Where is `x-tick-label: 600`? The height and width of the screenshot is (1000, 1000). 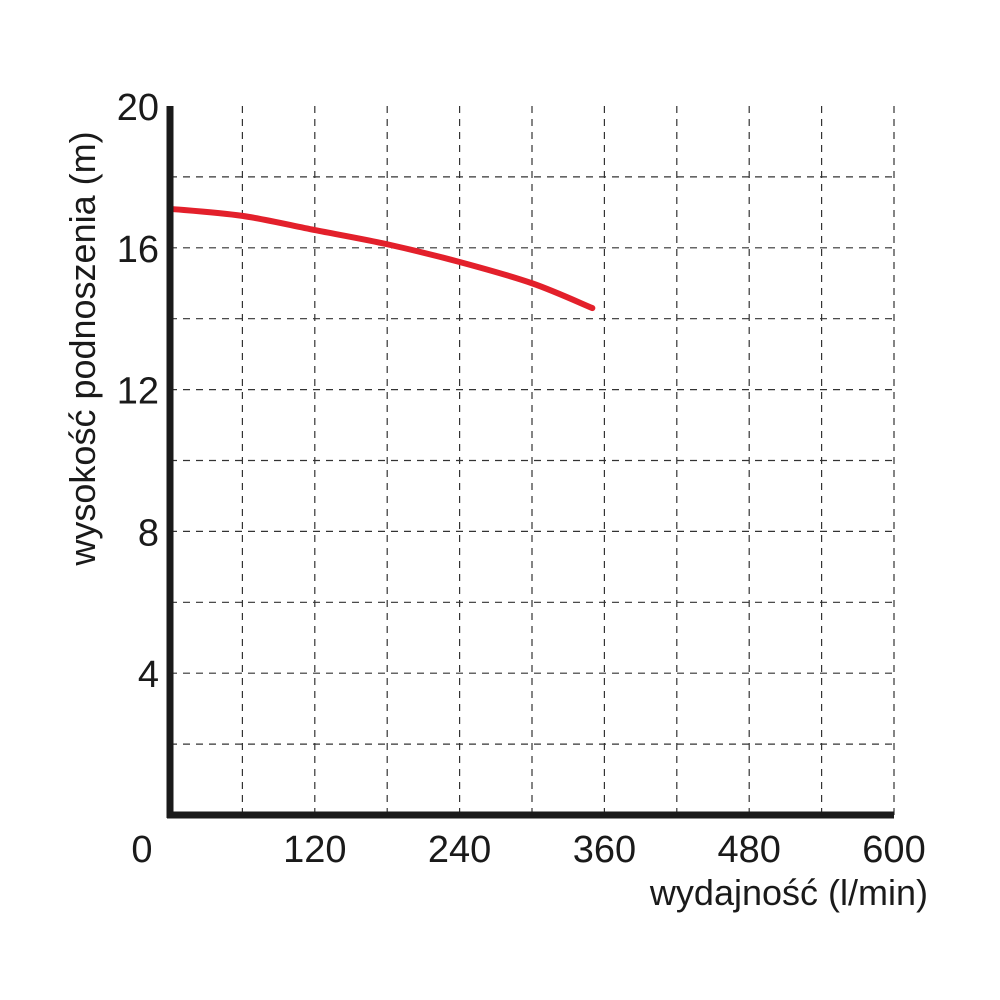
x-tick-label: 600 is located at coordinates (893, 850).